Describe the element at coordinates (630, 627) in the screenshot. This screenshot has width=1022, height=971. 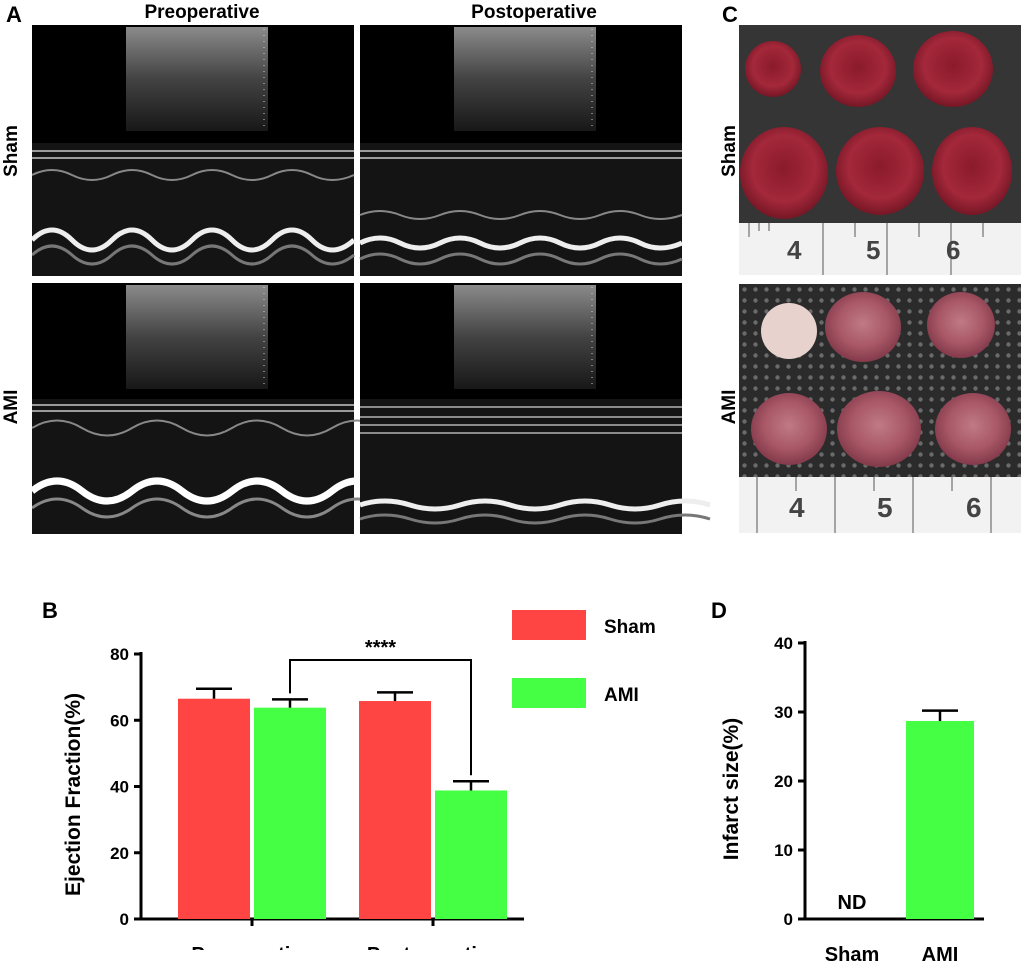
I see `chart-b-legend-label: Sham` at that location.